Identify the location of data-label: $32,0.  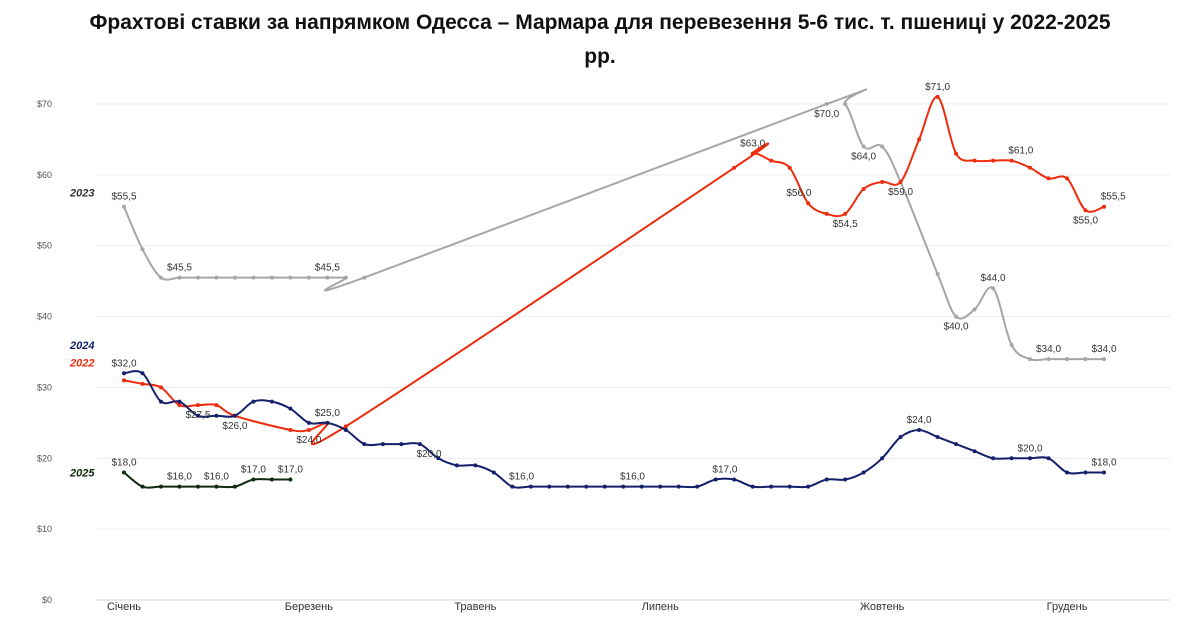
(123, 363).